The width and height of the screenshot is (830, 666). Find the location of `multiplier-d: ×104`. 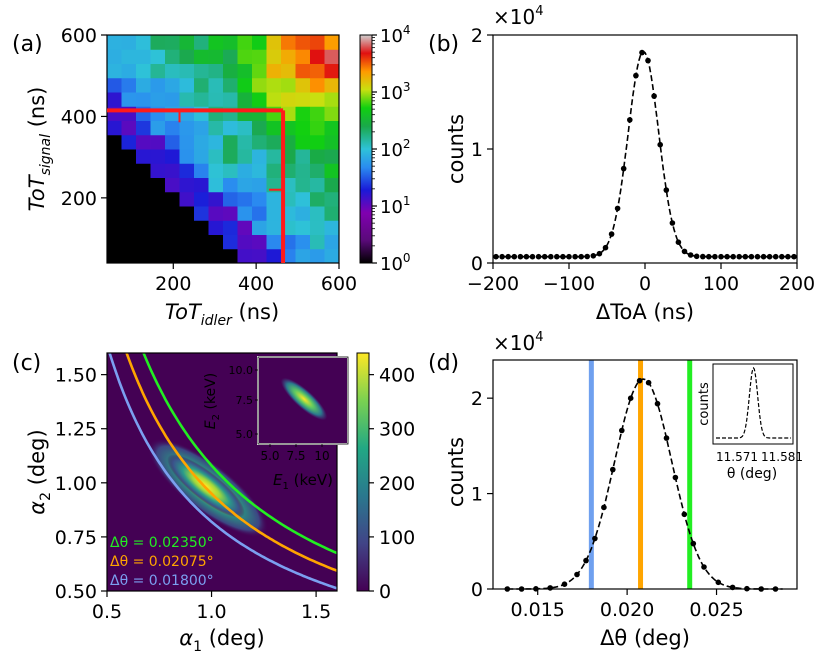

multiplier-d: ×104 is located at coordinates (518, 342).